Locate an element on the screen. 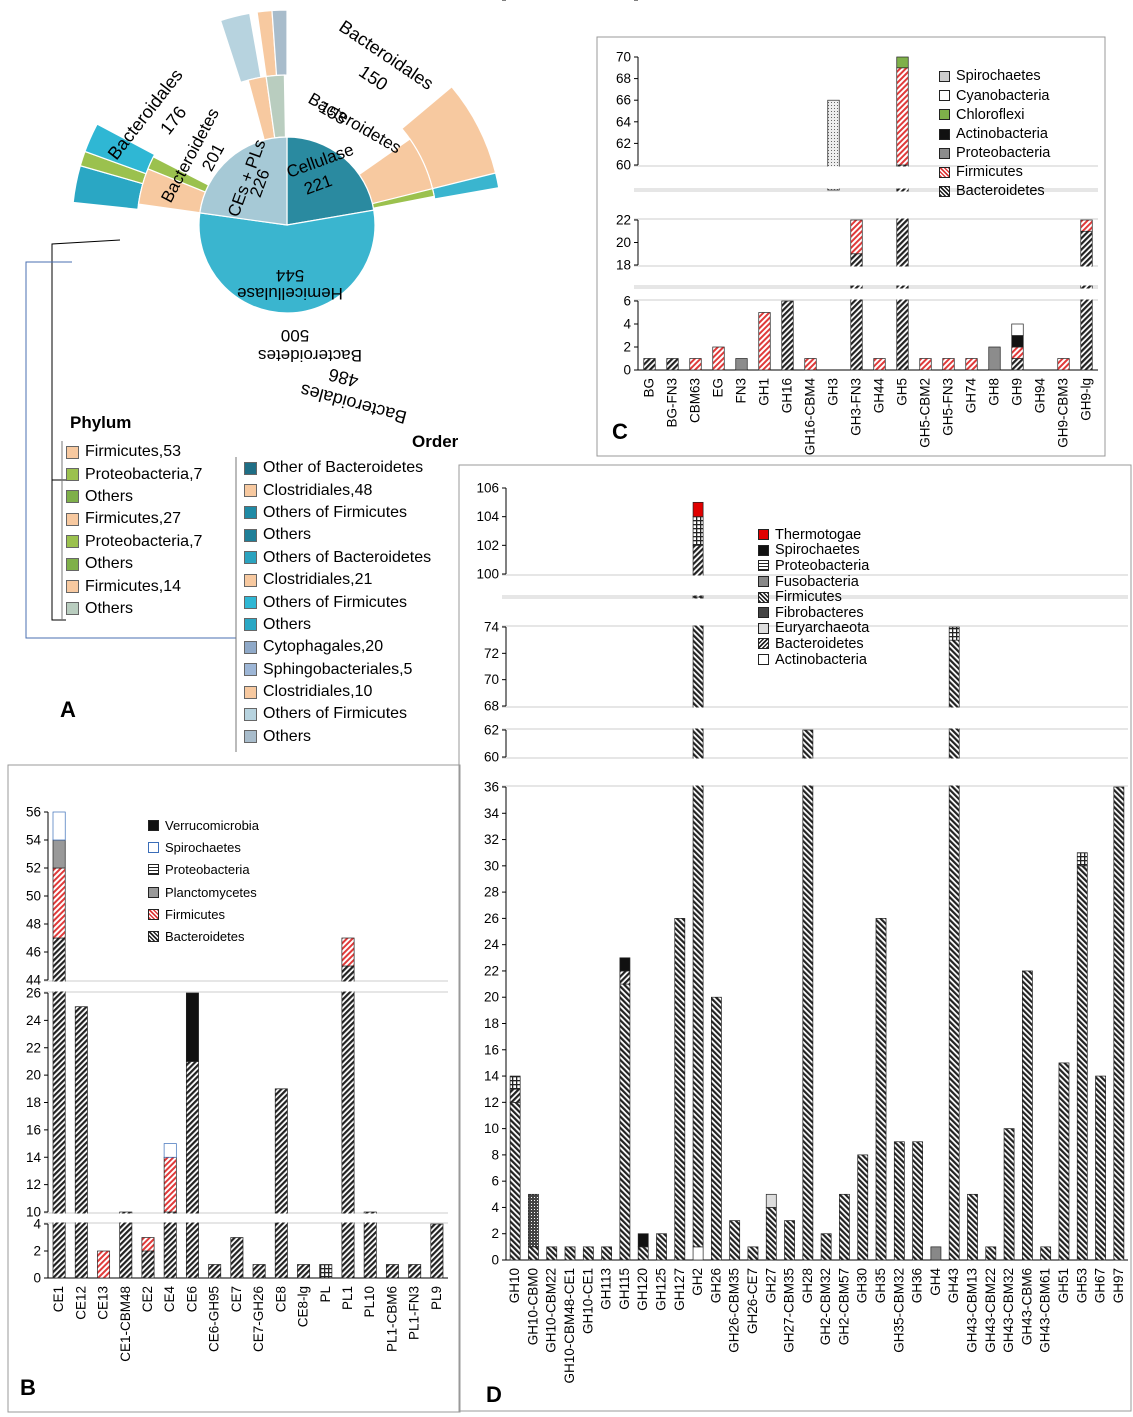 This screenshot has height=1417, width=1133. legend-label: Others of Bacteroidetes is located at coordinates (347, 557).